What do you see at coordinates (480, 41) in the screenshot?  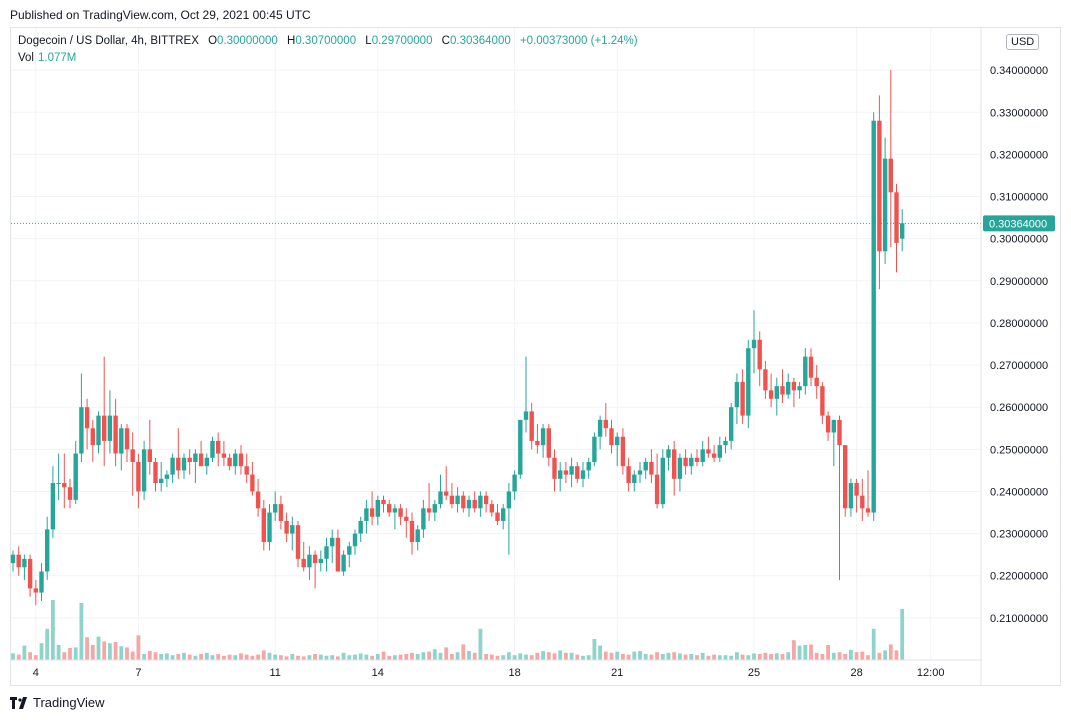 I see `close-value: 0.30364000` at bounding box center [480, 41].